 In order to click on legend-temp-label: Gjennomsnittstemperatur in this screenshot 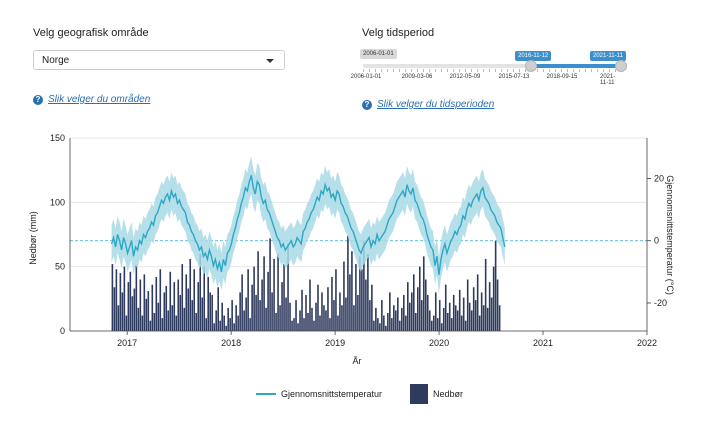, I will do `click(331, 394)`.